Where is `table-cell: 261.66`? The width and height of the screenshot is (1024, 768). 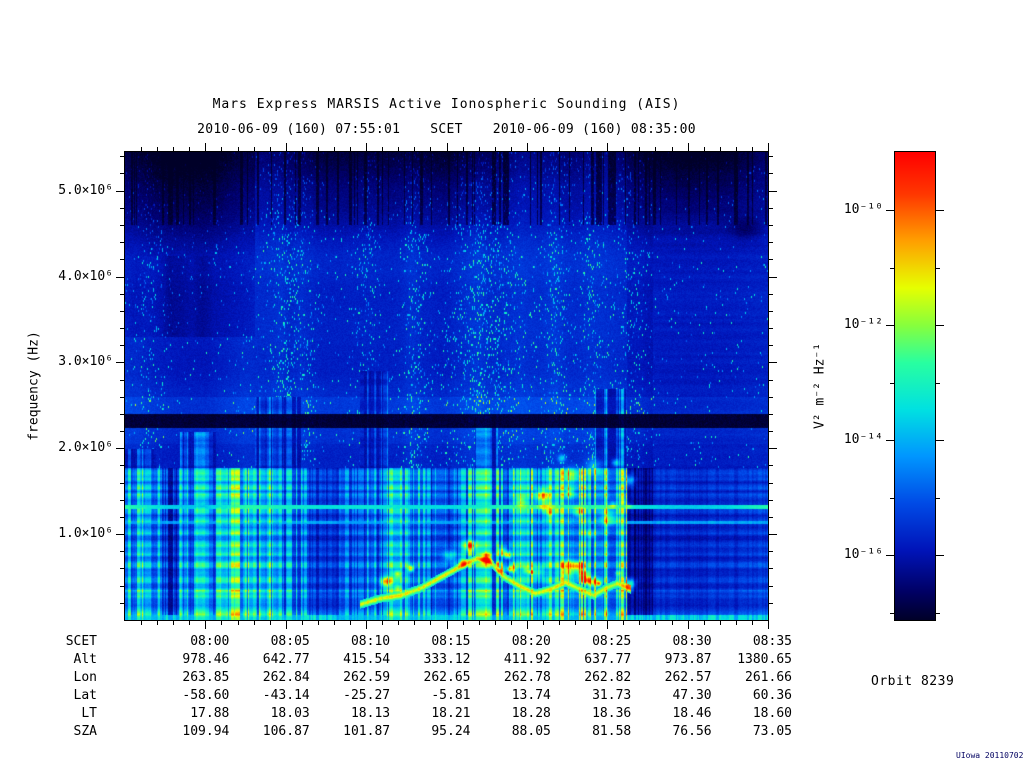 table-cell: 261.66 is located at coordinates (768, 677).